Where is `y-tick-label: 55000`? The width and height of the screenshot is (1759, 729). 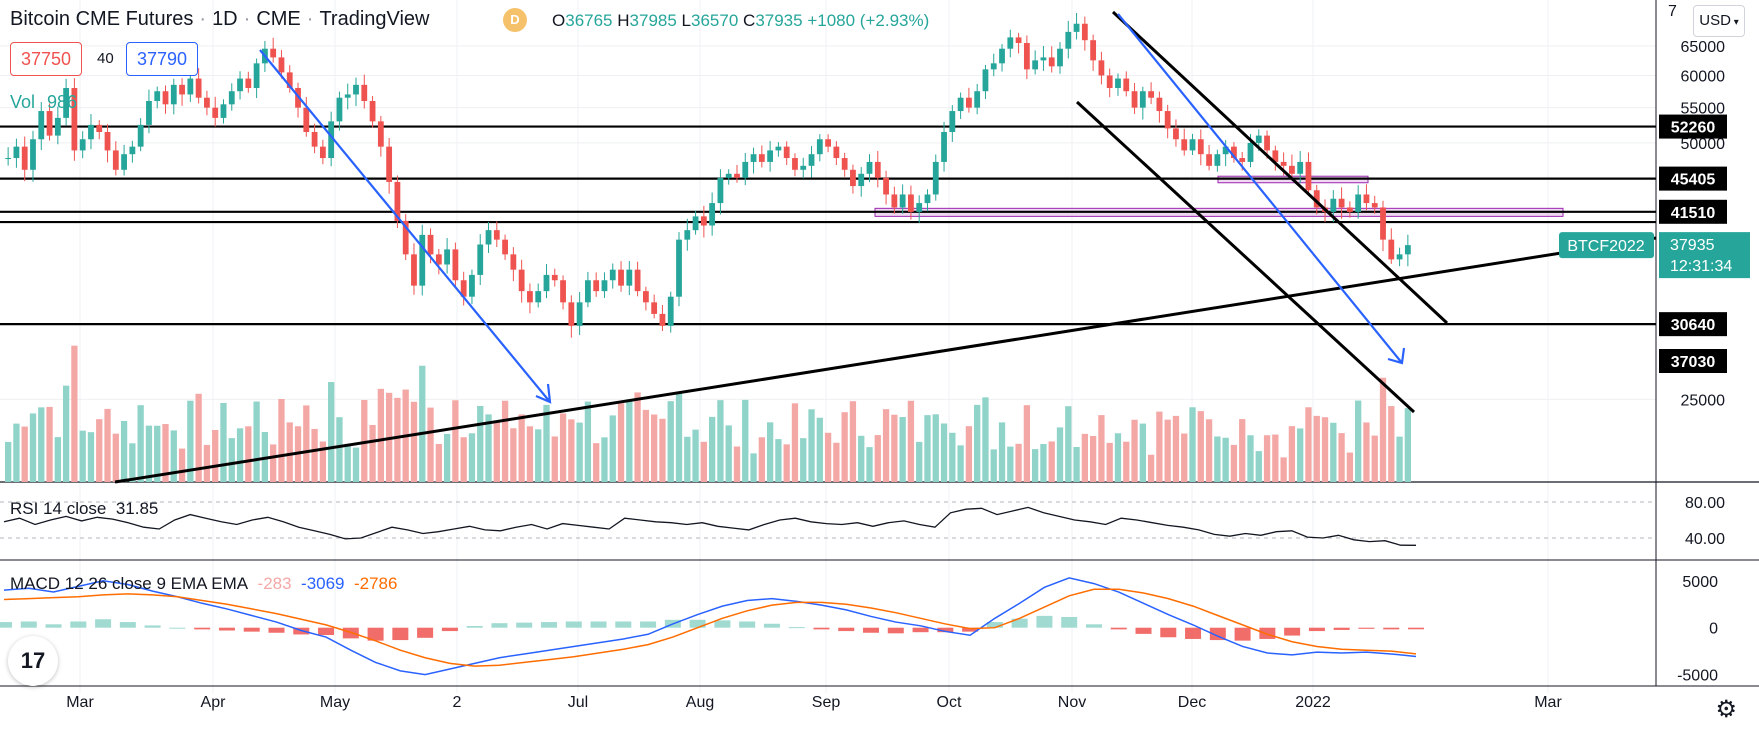 y-tick-label: 55000 is located at coordinates (1703, 109).